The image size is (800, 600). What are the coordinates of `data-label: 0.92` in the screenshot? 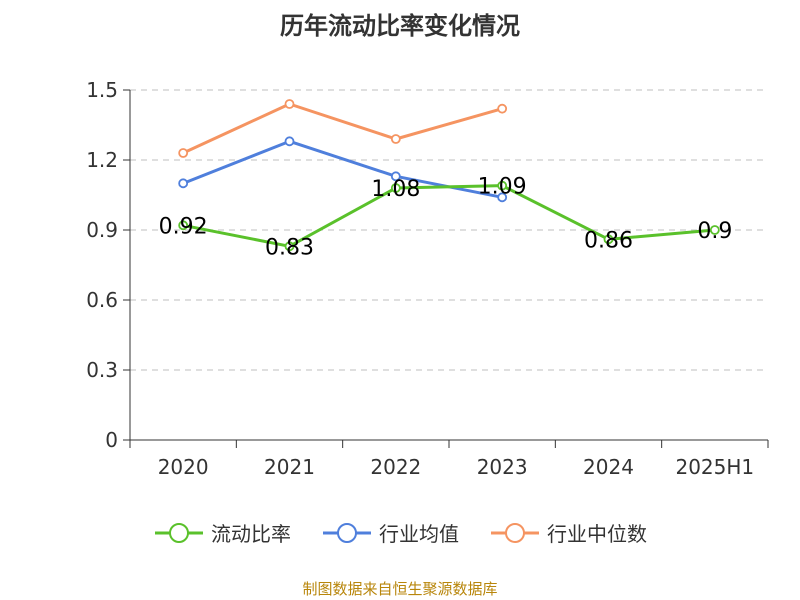 It's located at (183, 226).